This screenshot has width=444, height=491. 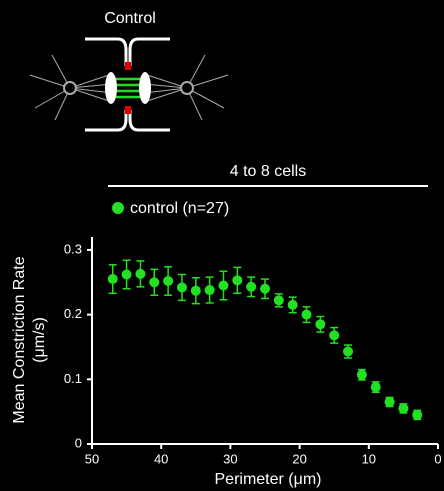 I want to click on y-tick-label: 0, so click(x=78, y=442).